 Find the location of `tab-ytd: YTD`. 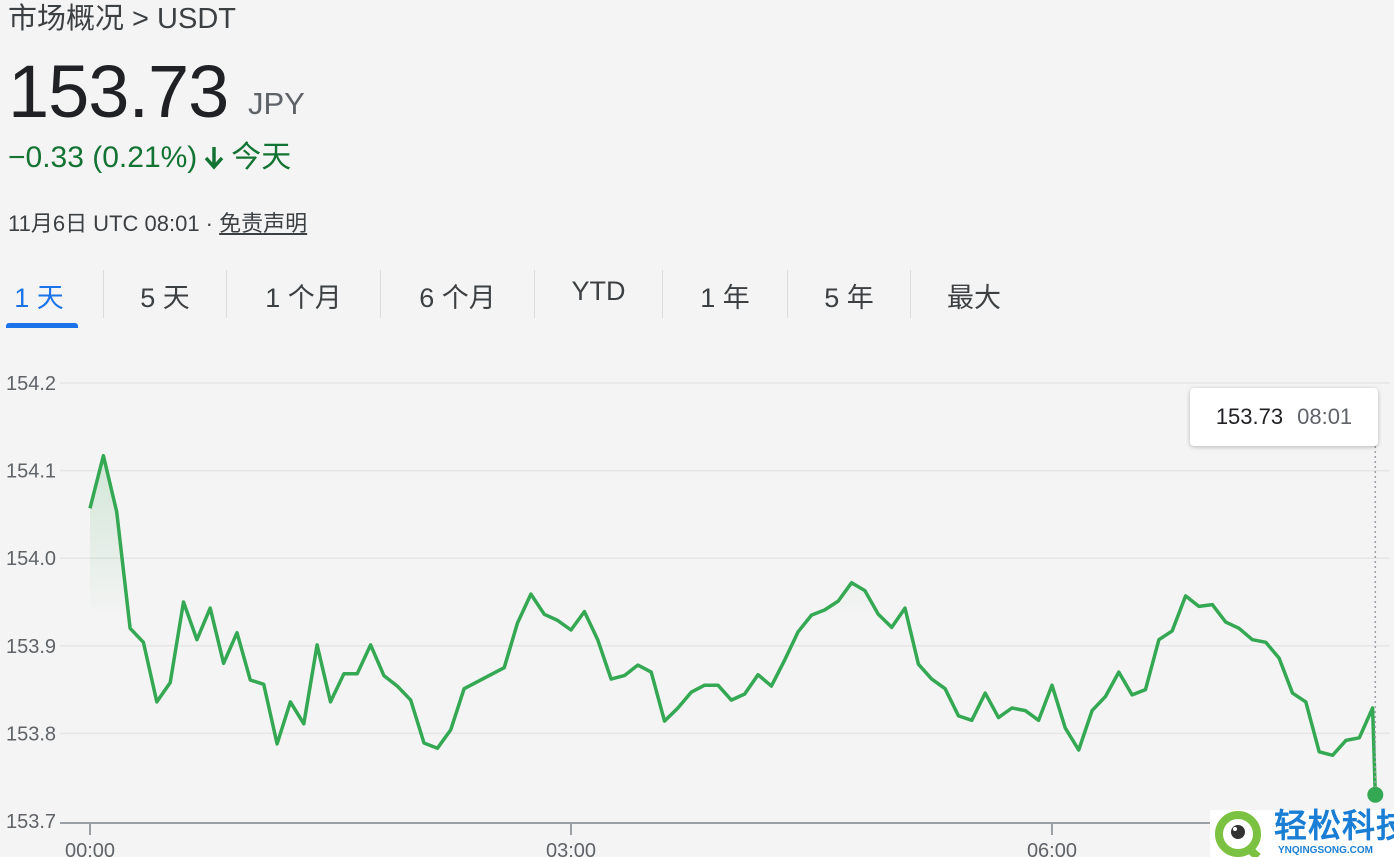

tab-ytd: YTD is located at coordinates (598, 291).